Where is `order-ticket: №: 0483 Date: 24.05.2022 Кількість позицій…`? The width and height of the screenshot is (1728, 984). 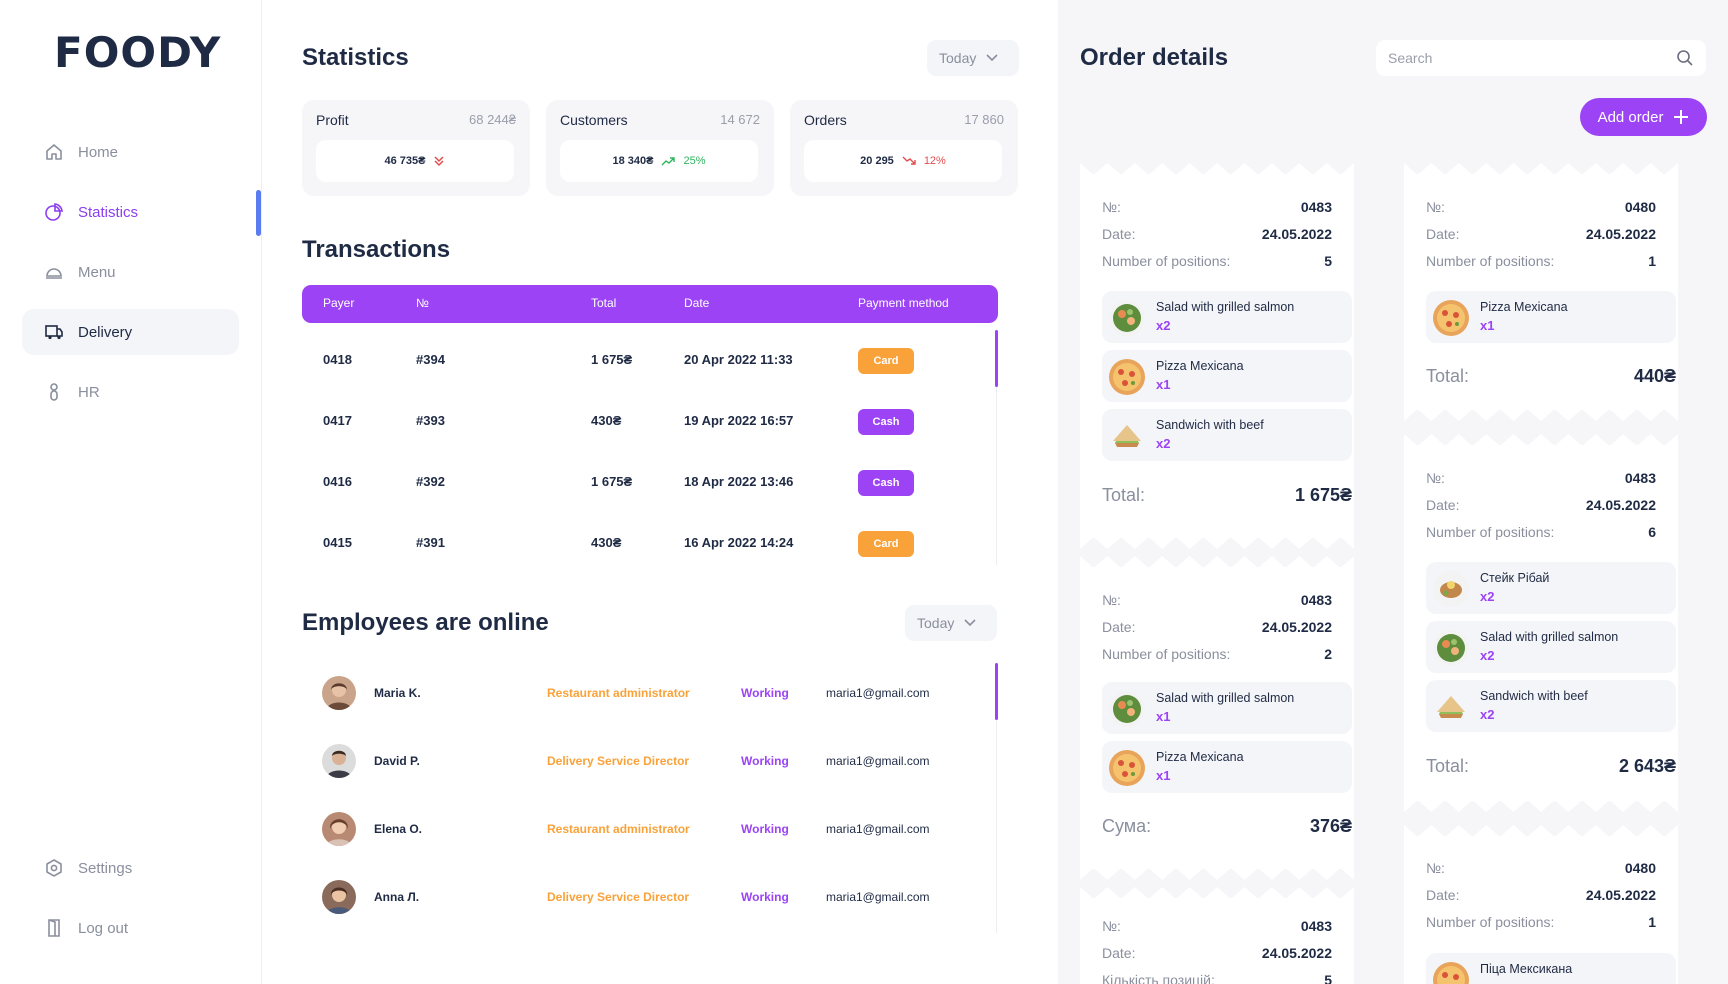
order-ticket: №: 0483 Date: 24.05.2022 Кількість позицій… is located at coordinates (1217, 935).